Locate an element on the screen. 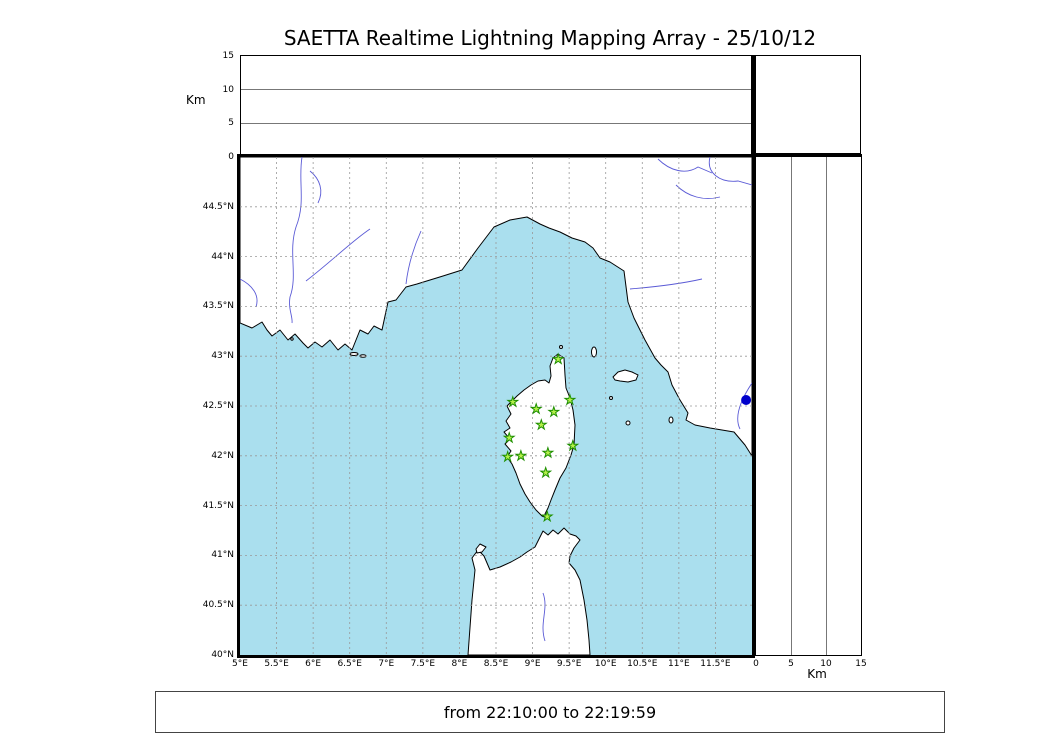 The image size is (1050, 750). panel-divider is located at coordinates (753, 104).